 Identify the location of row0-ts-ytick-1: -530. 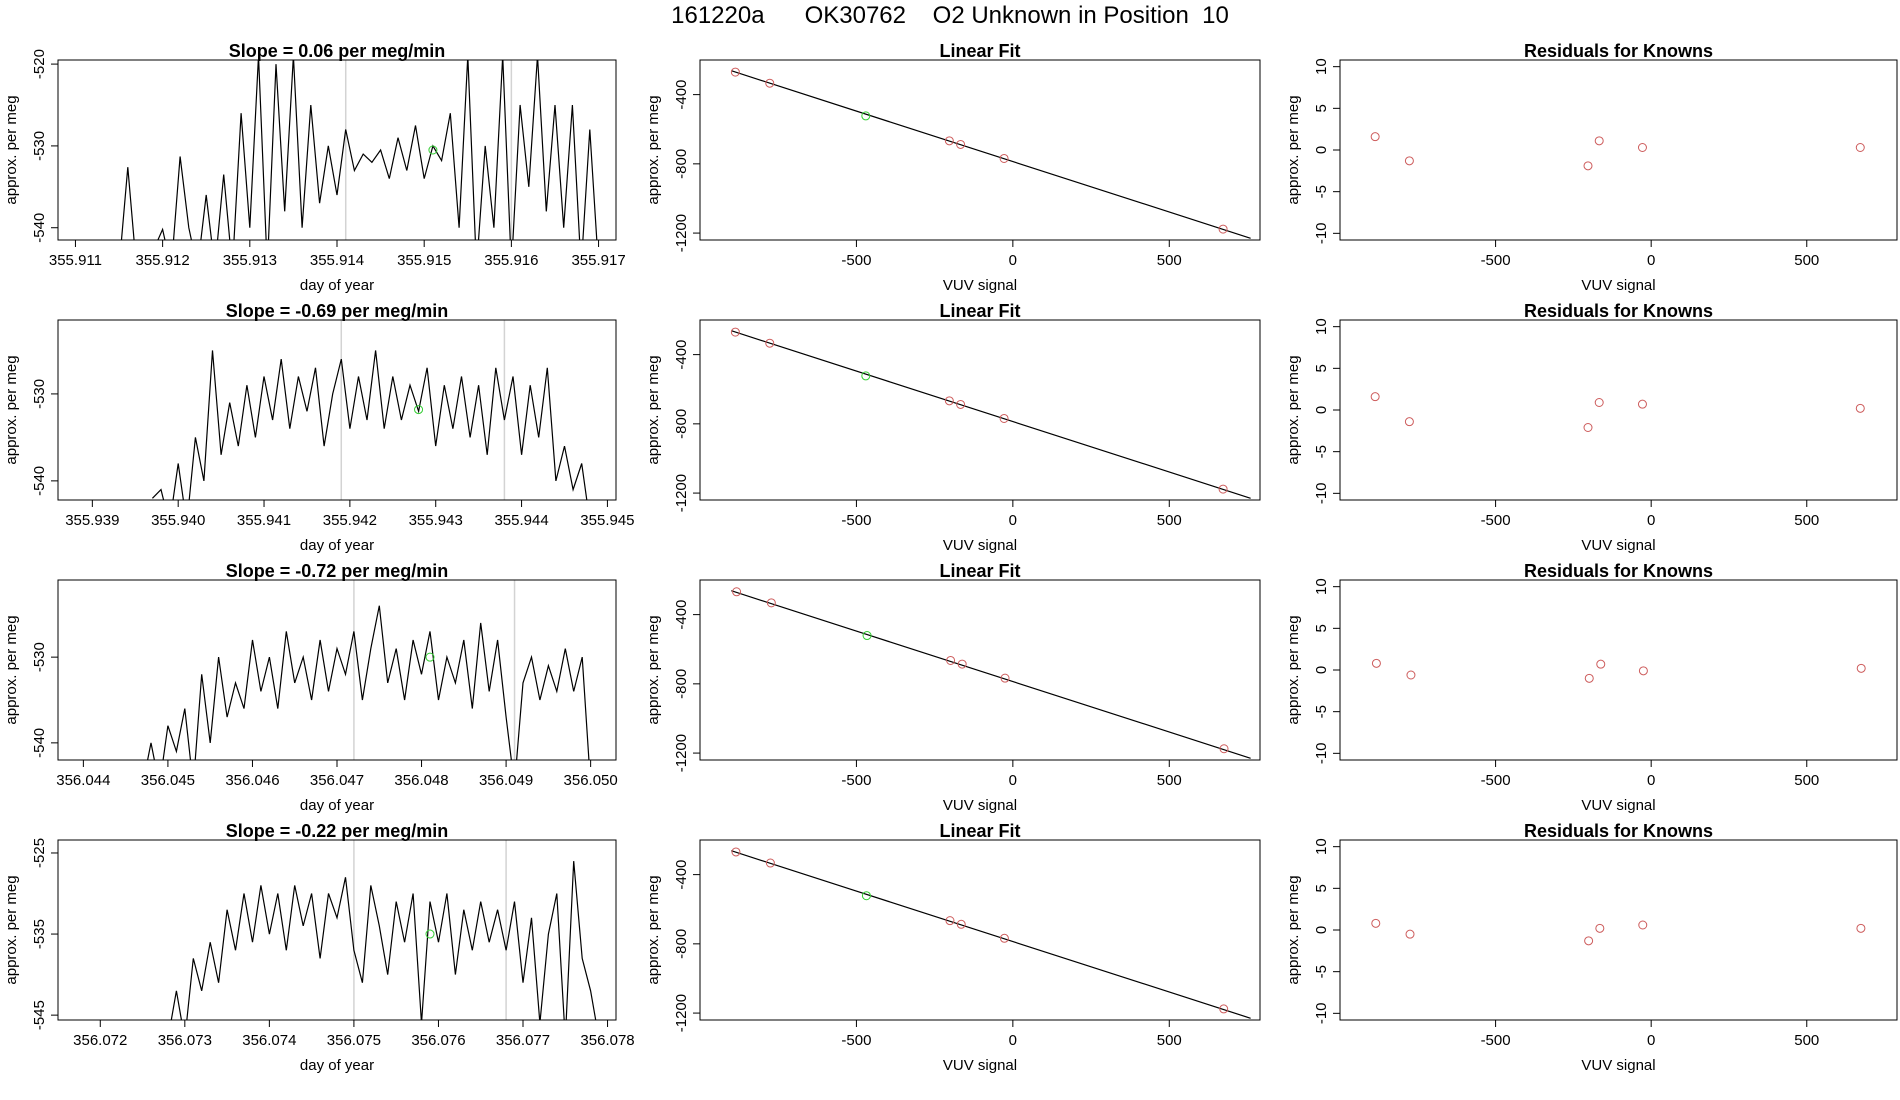
(39, 146).